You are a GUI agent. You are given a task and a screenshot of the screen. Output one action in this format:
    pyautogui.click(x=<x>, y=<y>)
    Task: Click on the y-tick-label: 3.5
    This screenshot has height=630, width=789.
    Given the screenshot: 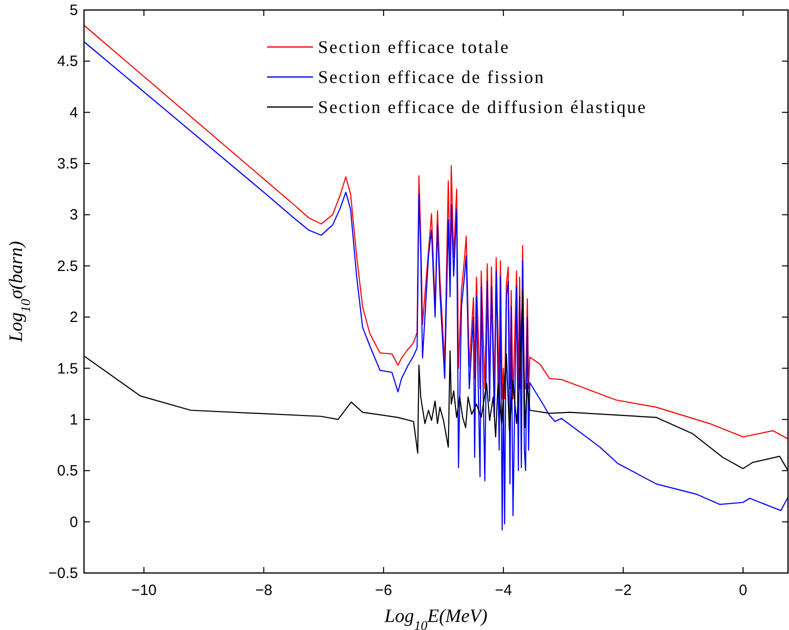 What is the action you would take?
    pyautogui.click(x=67, y=164)
    